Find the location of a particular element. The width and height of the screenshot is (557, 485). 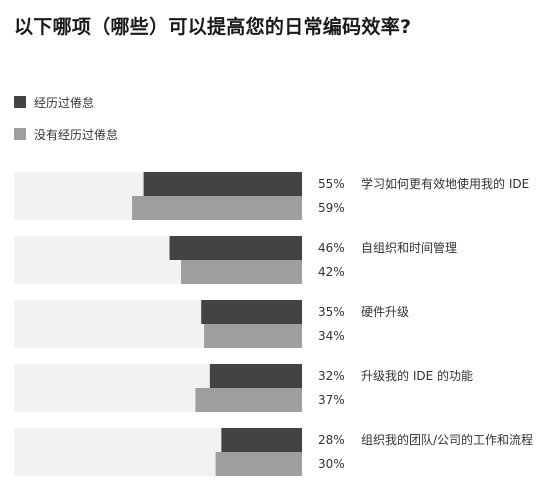

data-label-no-burnout: 37% is located at coordinates (331, 400).